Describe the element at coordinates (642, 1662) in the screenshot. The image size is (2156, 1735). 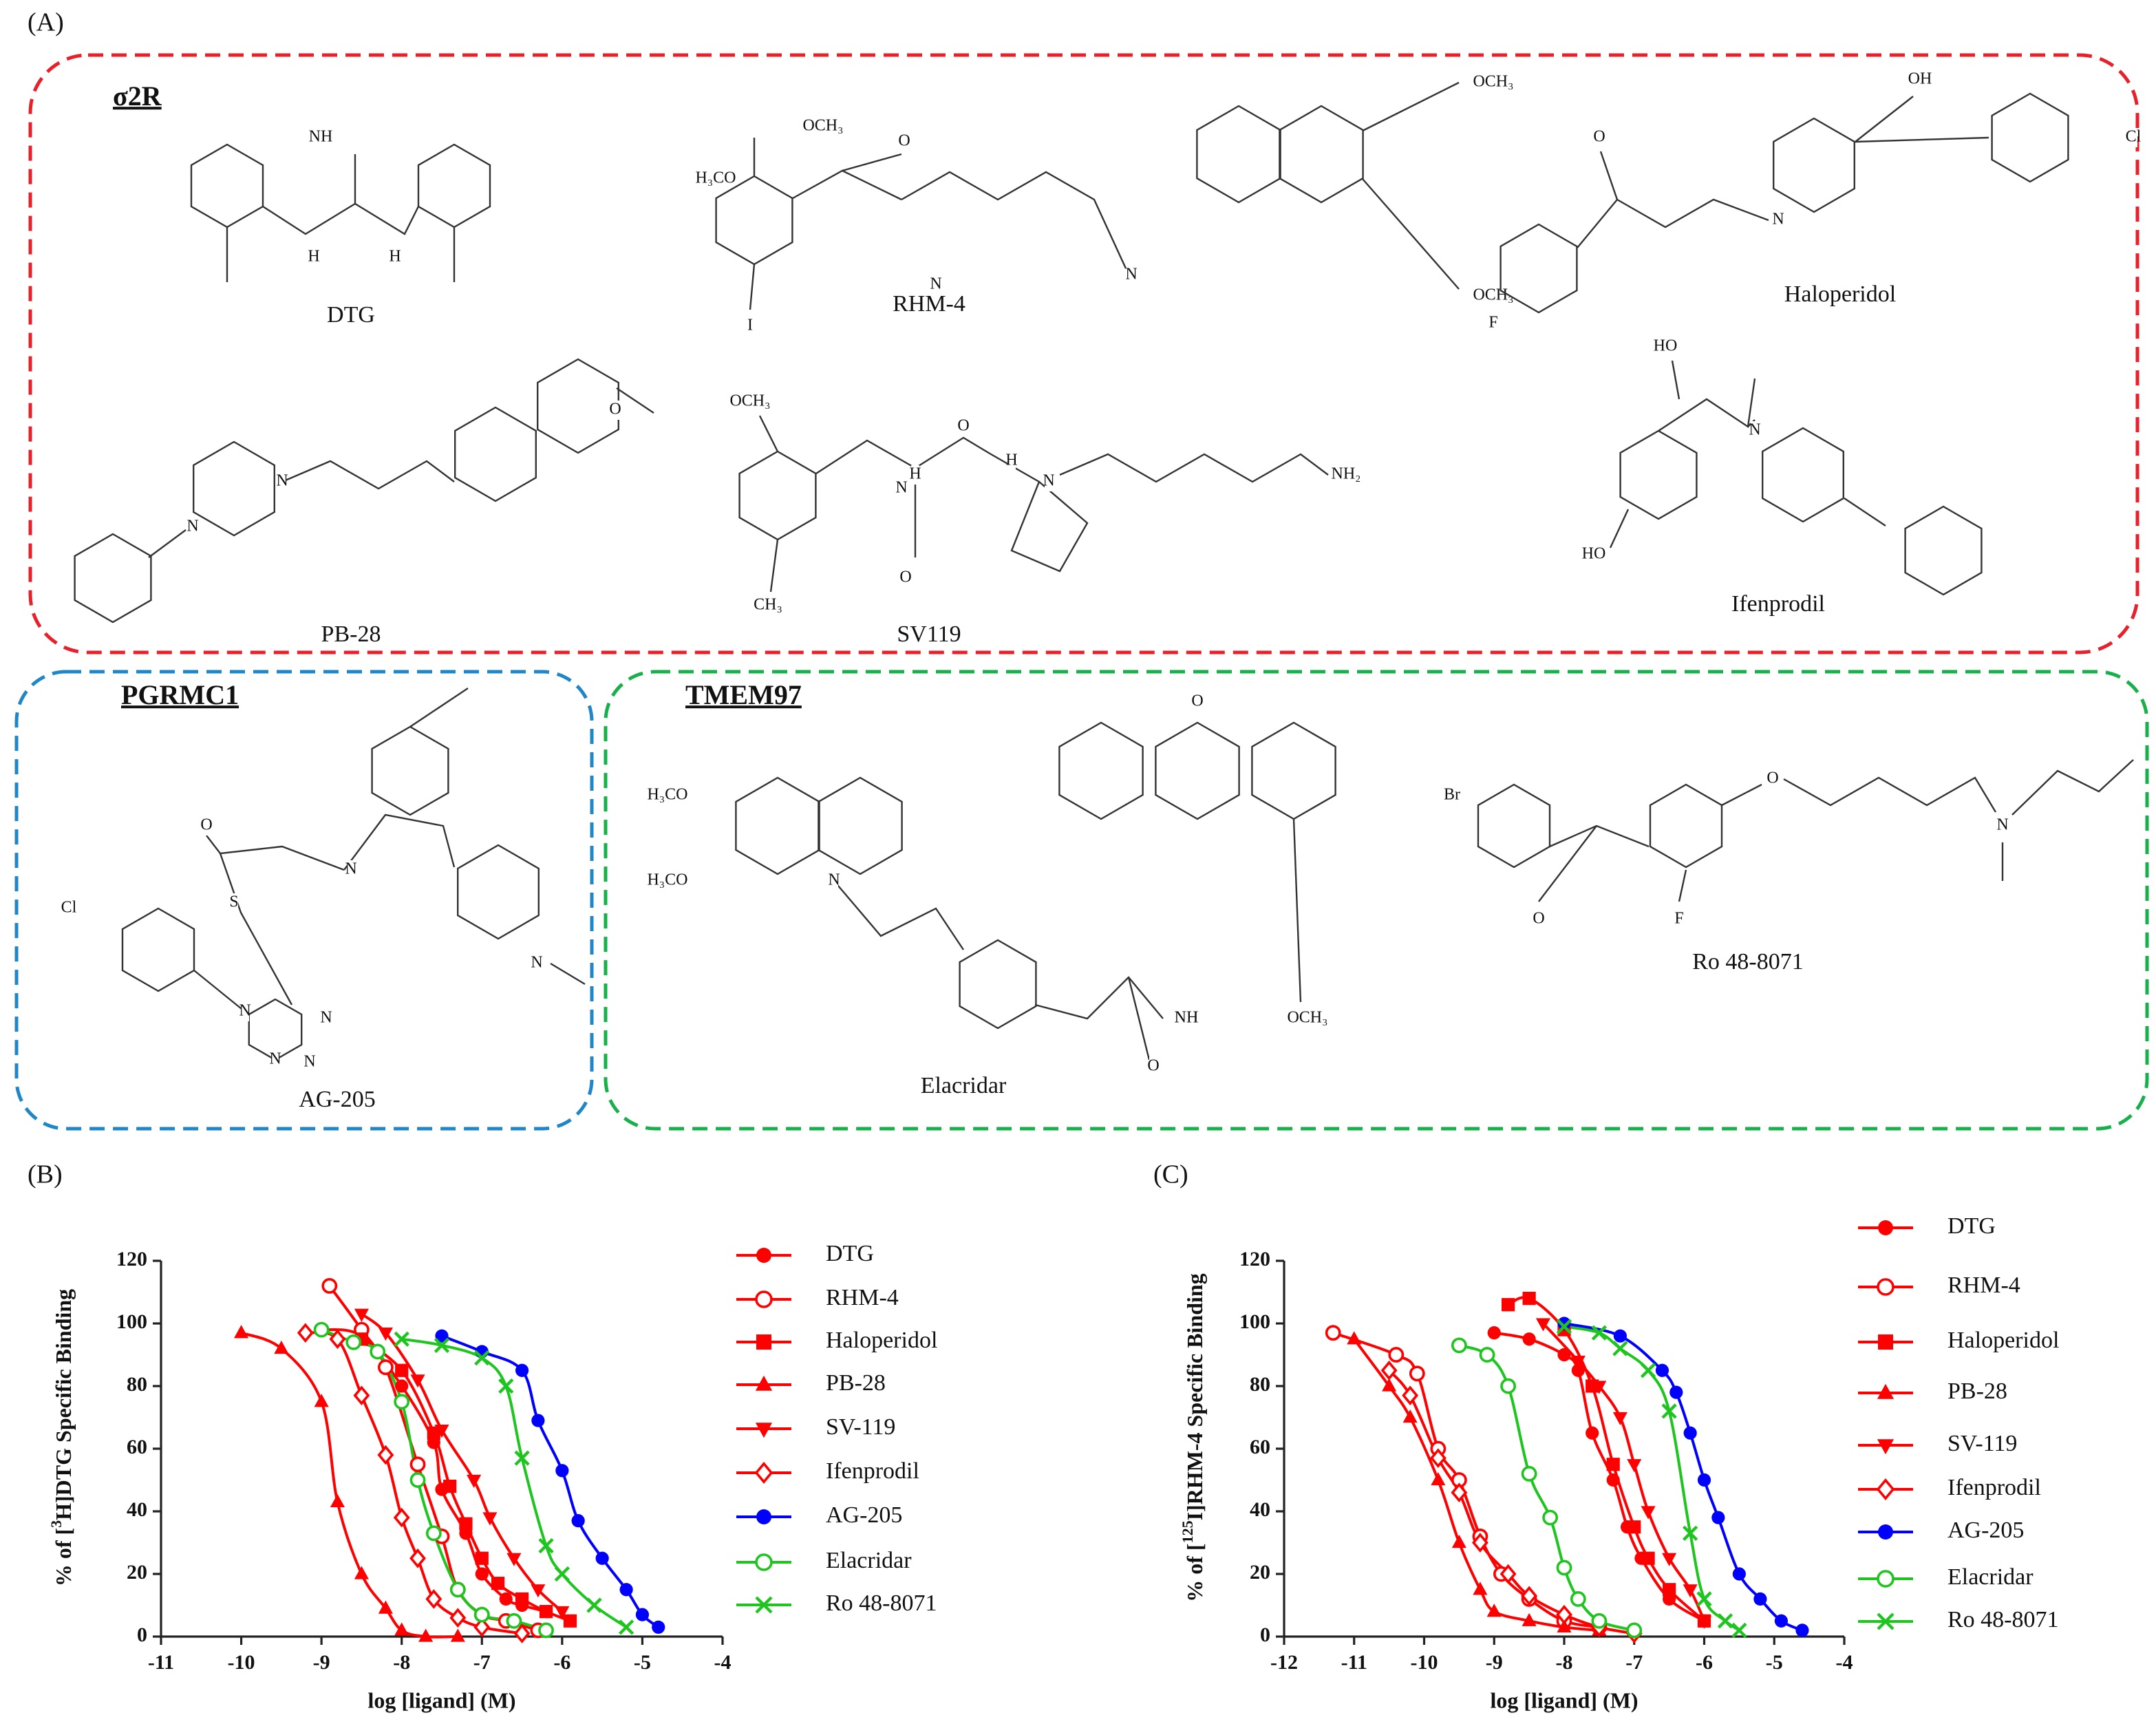
I see `x-tick-label: -5` at that location.